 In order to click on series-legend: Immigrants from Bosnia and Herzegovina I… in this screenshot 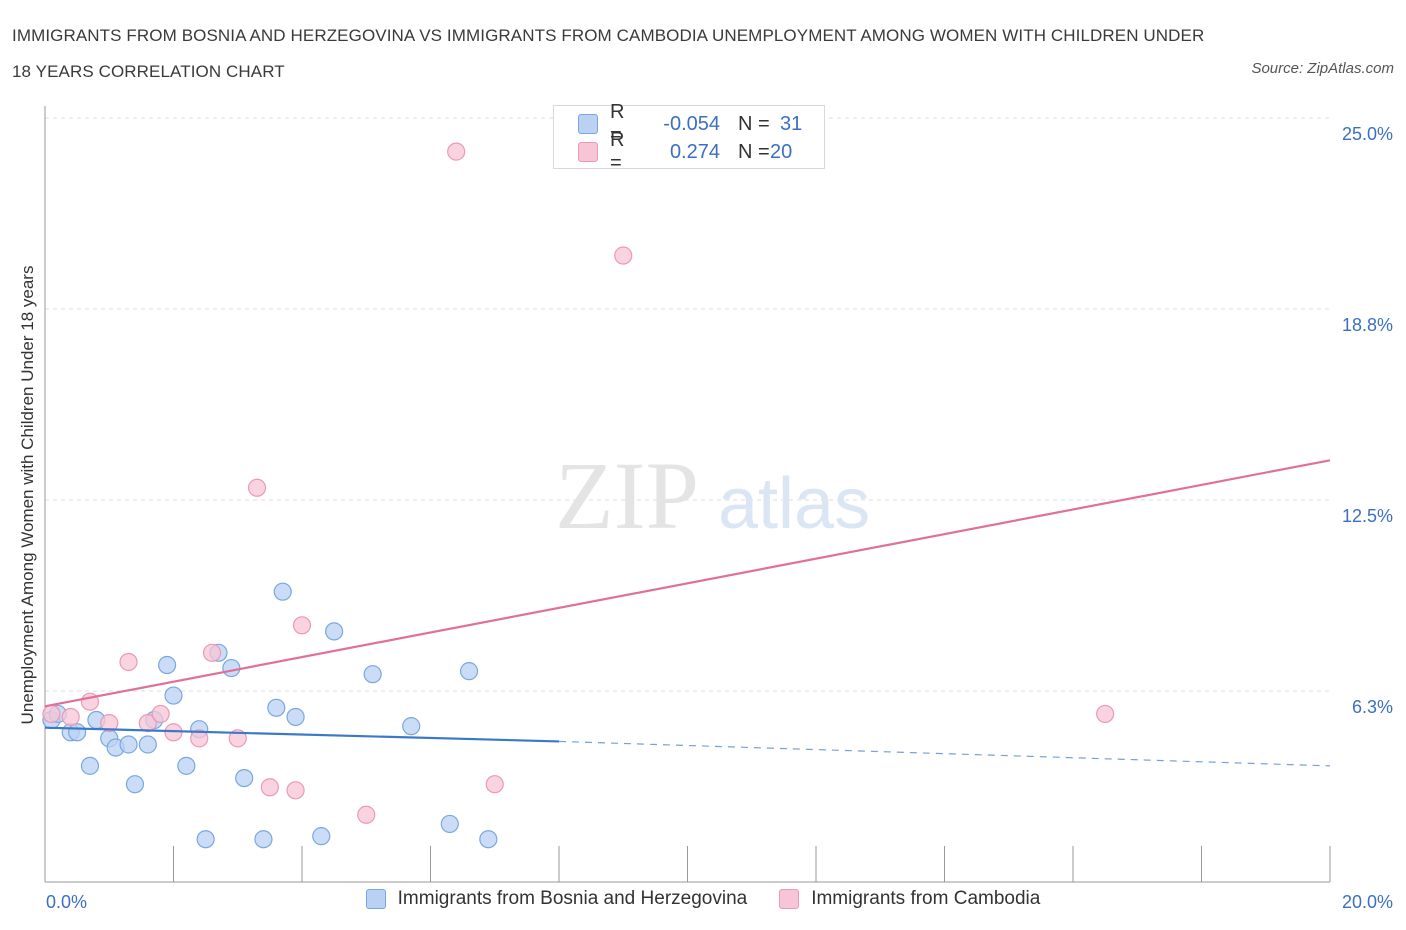, I will do `click(703, 899)`.